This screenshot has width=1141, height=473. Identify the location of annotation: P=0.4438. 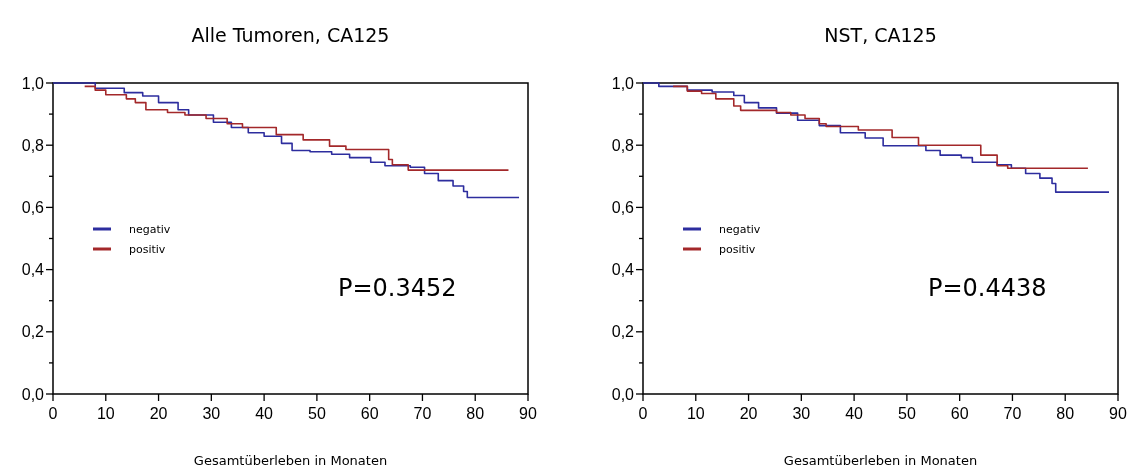
(987, 288).